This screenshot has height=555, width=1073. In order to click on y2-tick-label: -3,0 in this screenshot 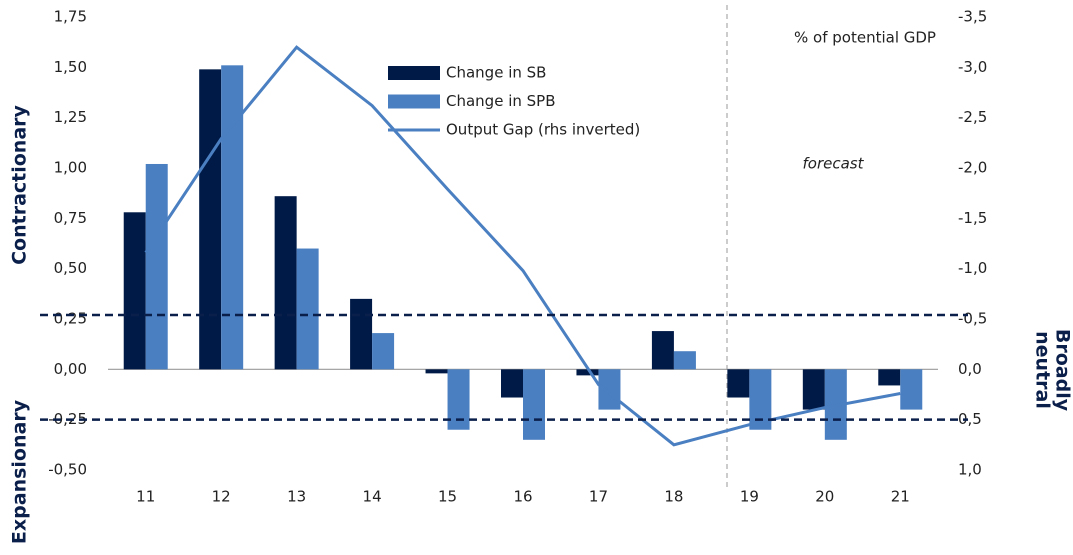, I will do `click(972, 67)`.